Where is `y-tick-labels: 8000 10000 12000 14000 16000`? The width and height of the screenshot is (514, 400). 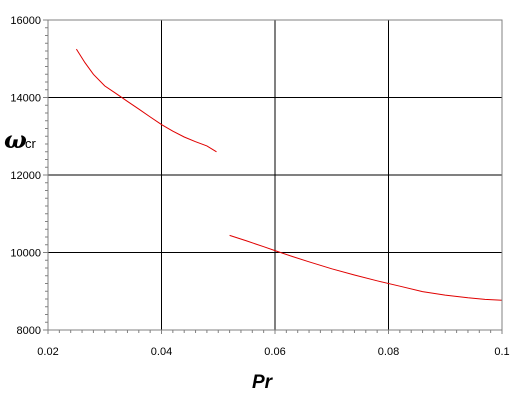
y-tick-labels: 8000 10000 12000 14000 16000 is located at coordinates (25, 176).